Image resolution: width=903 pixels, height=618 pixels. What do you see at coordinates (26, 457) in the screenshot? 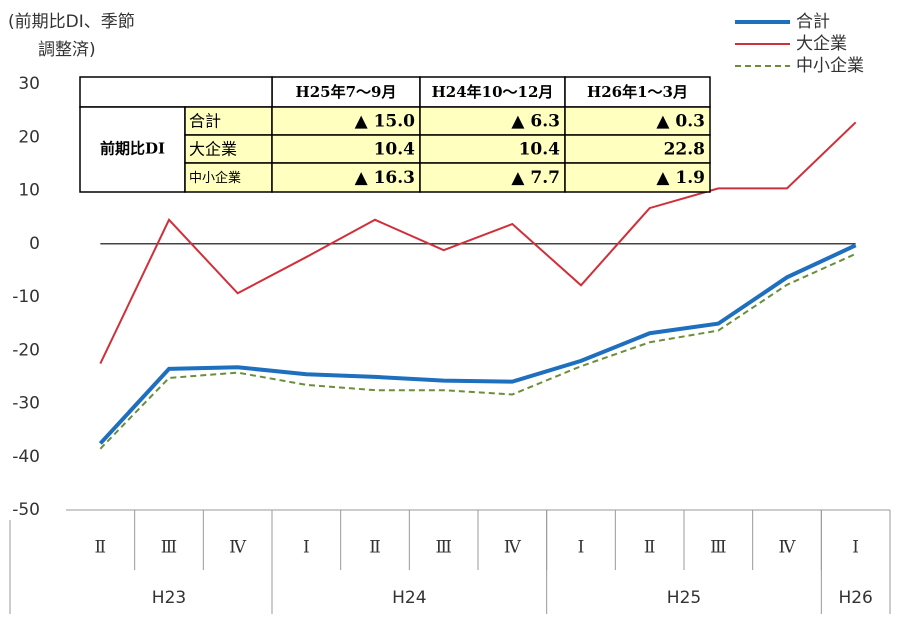
I see `y-tick-label: -40` at bounding box center [26, 457].